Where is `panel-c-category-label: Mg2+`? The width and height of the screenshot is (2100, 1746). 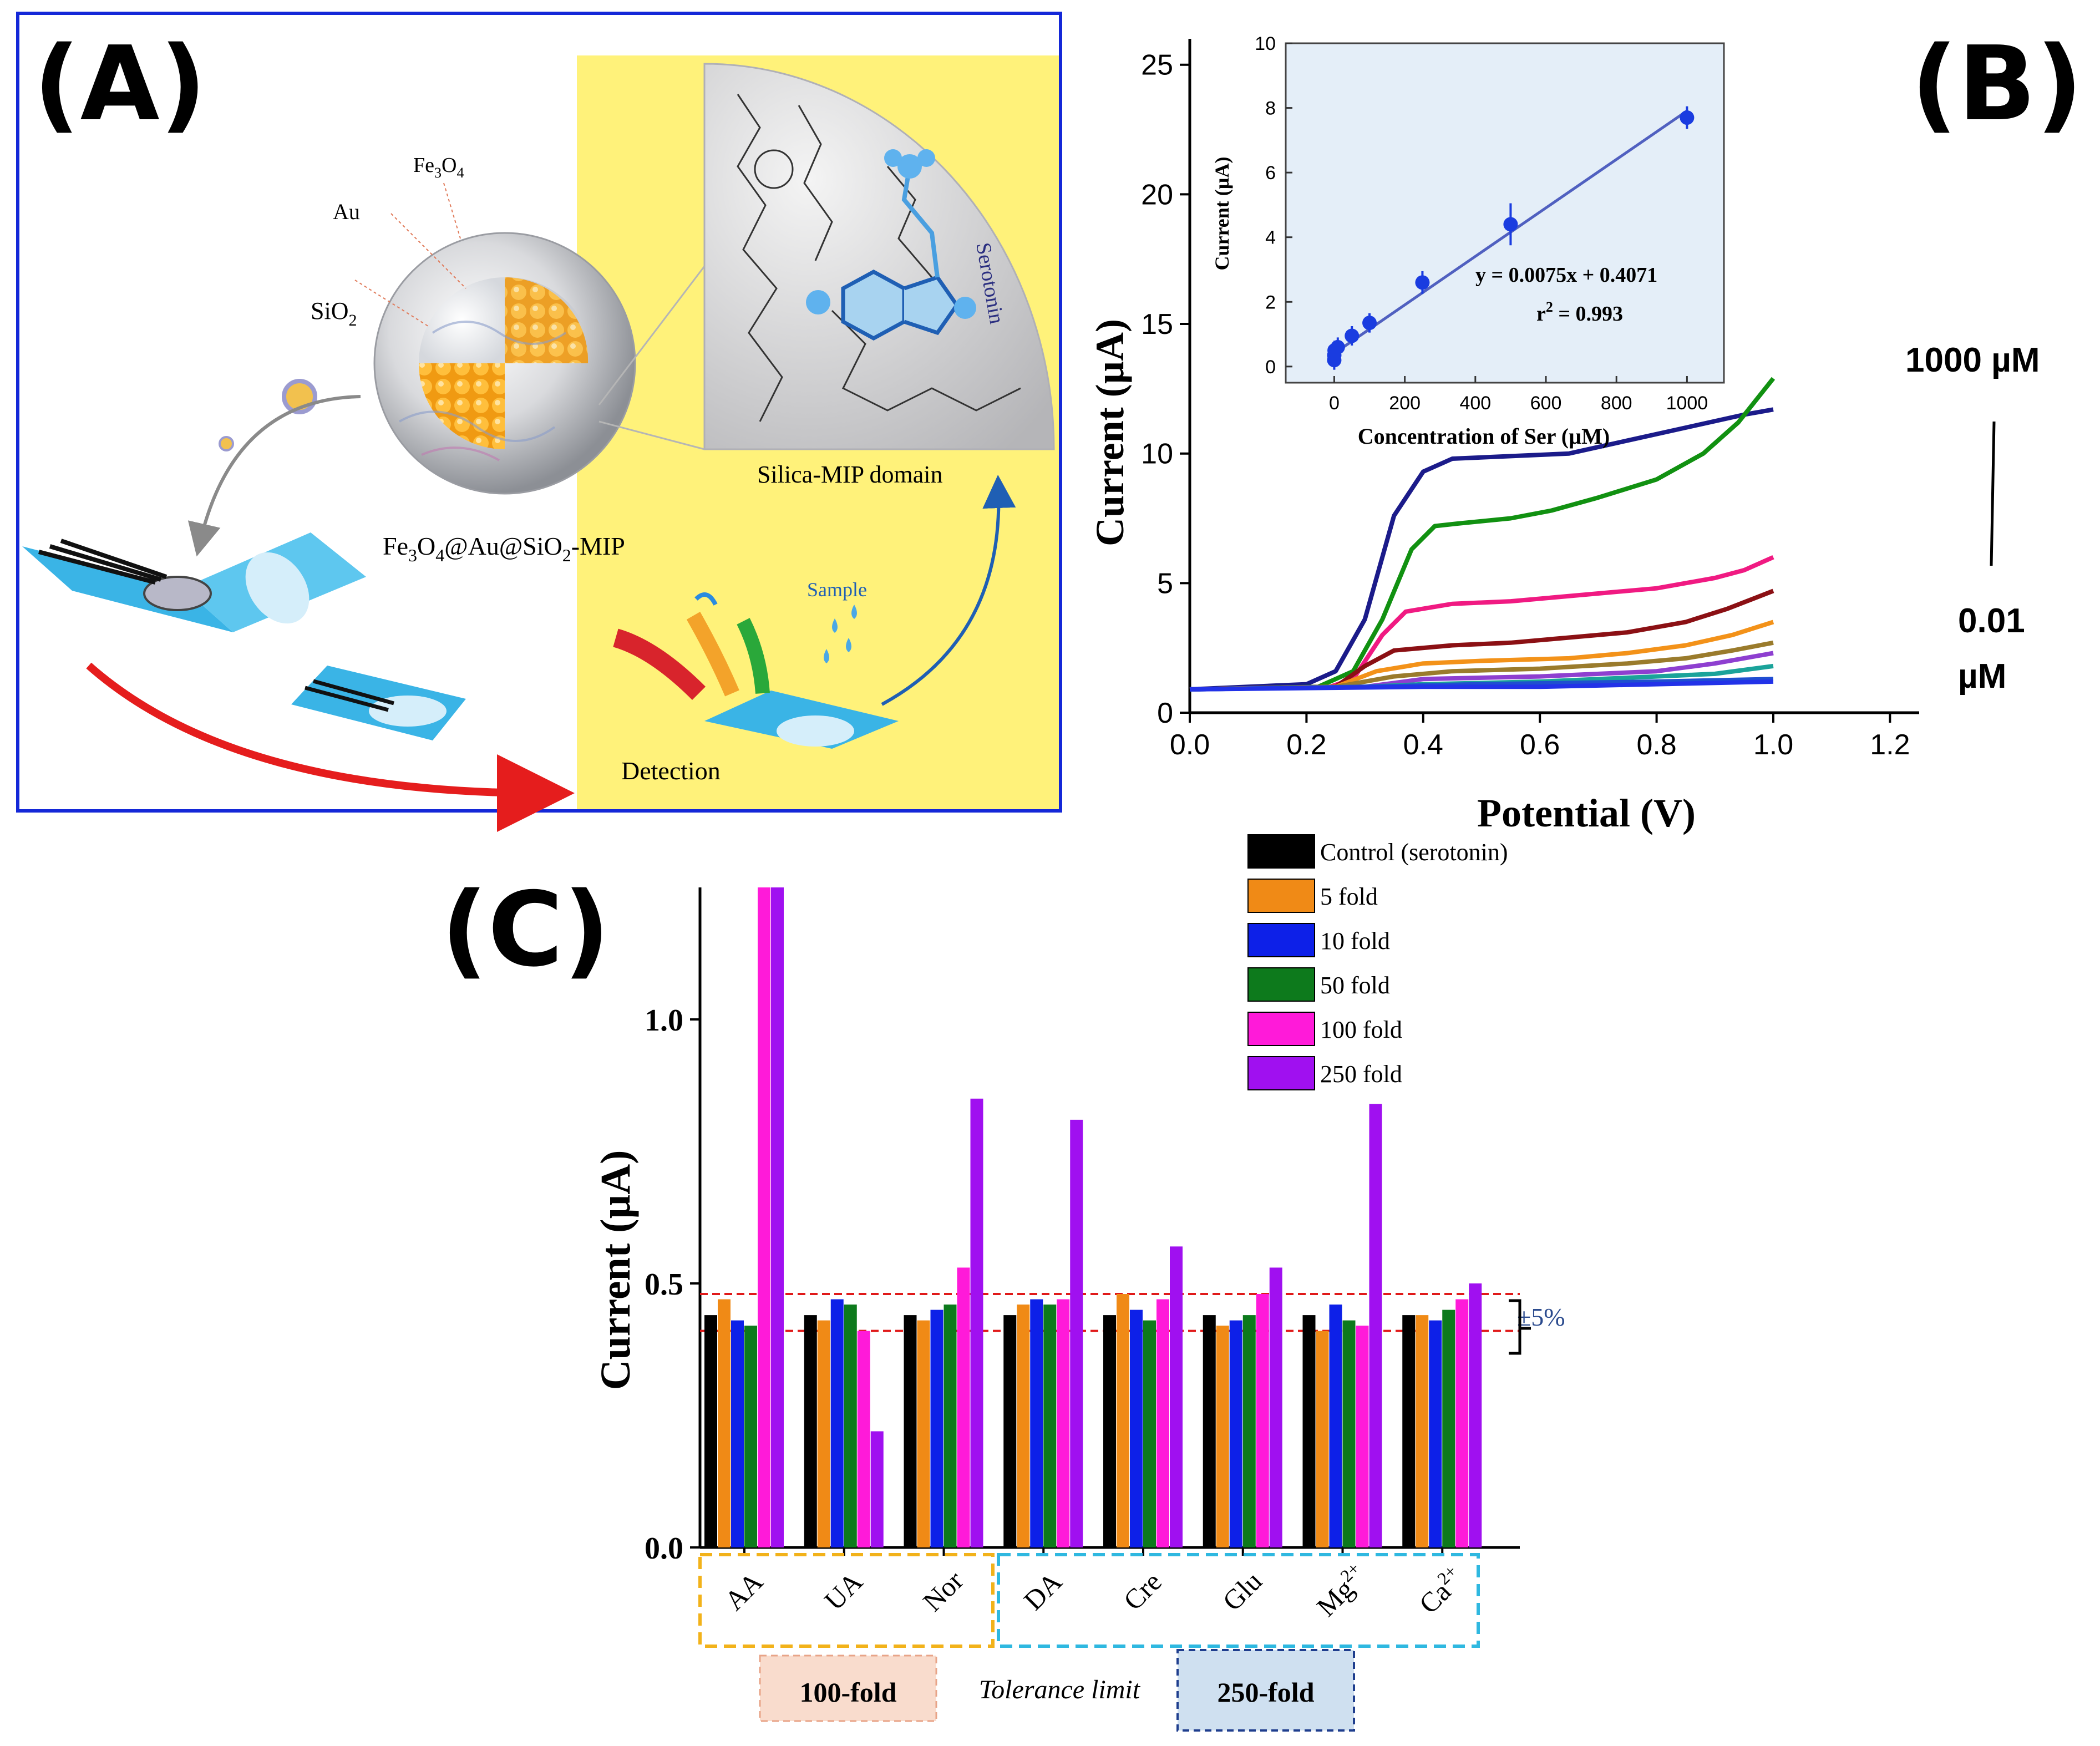 panel-c-category-label: Mg2+ is located at coordinates (1341, 1590).